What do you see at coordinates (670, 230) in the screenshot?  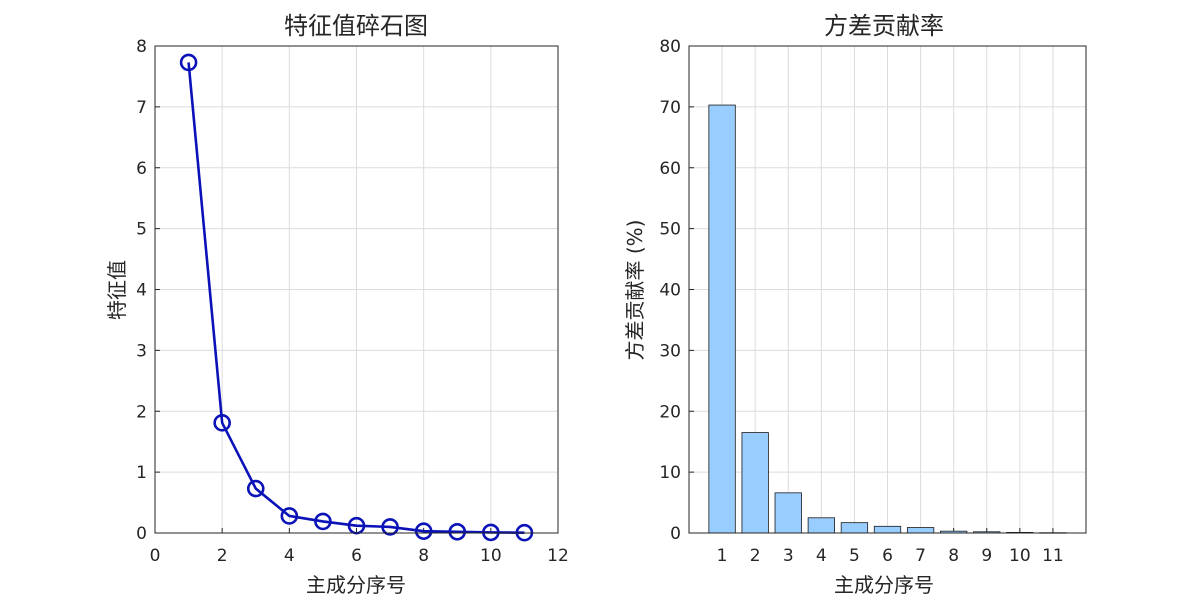 I see `variance-bar-y-tick-label: 50` at bounding box center [670, 230].